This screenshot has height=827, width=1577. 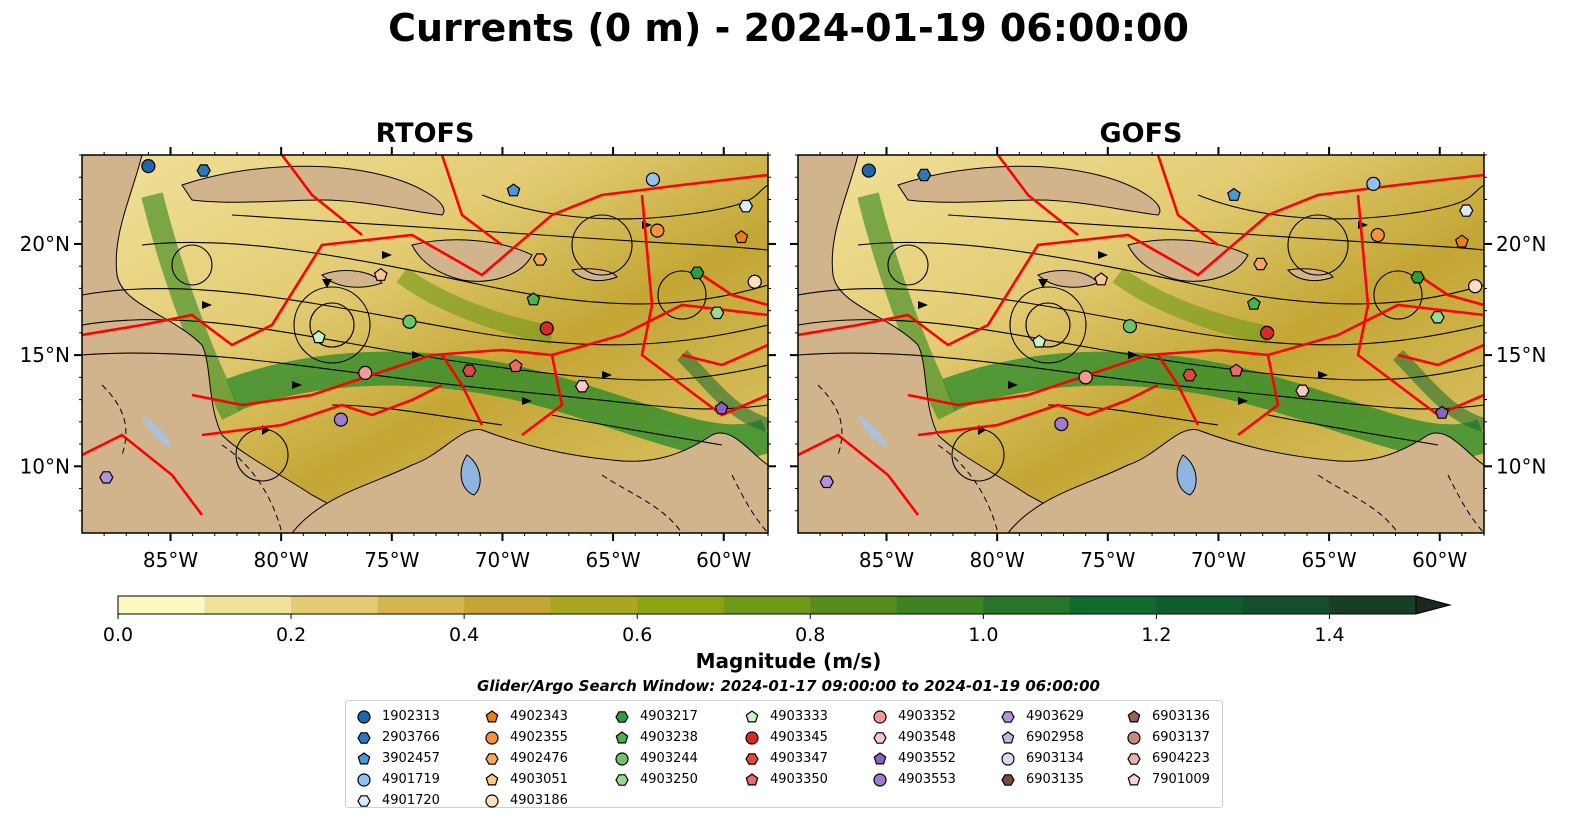 I want to click on legend-entry: 4903051, so click(x=526, y=779).